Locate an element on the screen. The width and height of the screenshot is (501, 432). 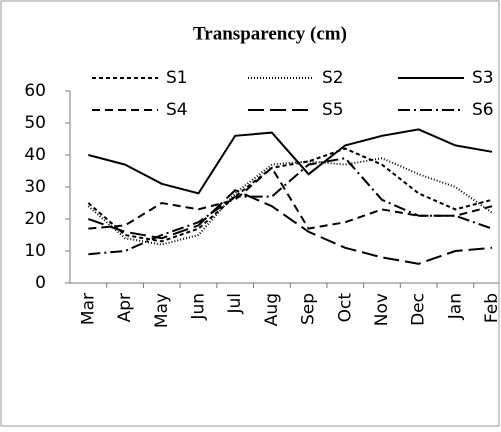
y-tick-label: 40 is located at coordinates (35, 155).